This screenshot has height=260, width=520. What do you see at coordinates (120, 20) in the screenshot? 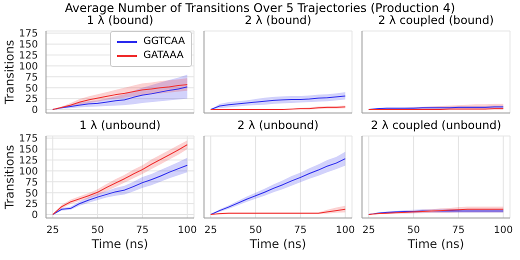
I see `chart-title: 1 λ (bound)` at bounding box center [120, 20].